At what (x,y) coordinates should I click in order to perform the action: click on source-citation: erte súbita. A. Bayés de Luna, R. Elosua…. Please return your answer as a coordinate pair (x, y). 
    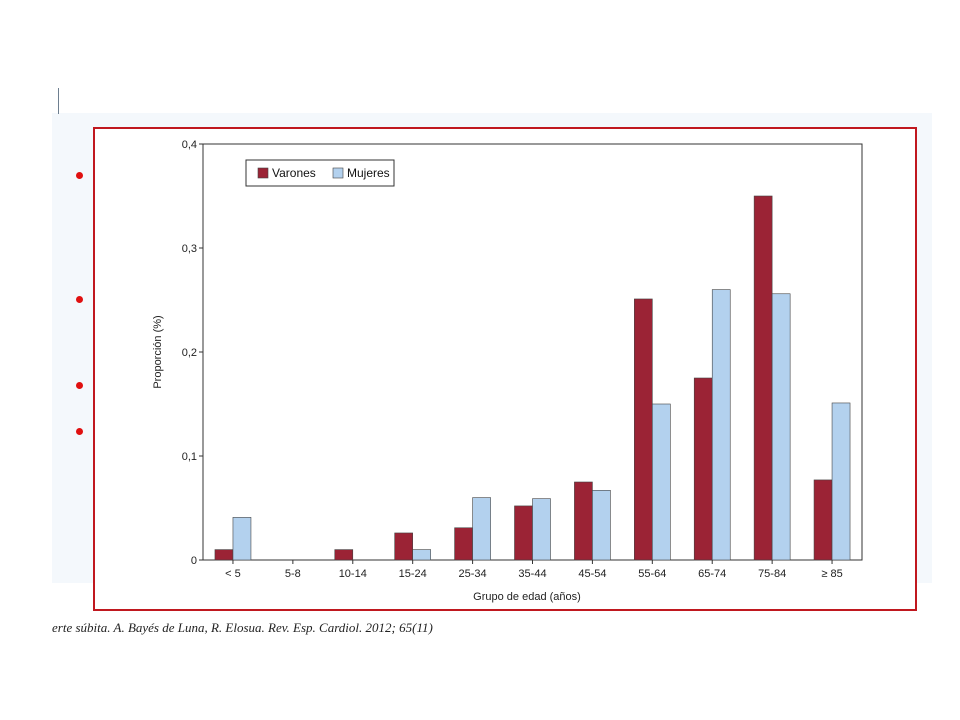
    Looking at the image, I should click on (242, 627).